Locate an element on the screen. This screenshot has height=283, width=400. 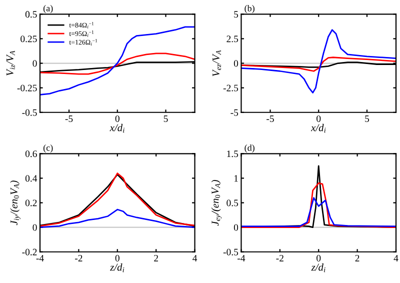
y-tick-label: 5 is located at coordinates (236, 14).